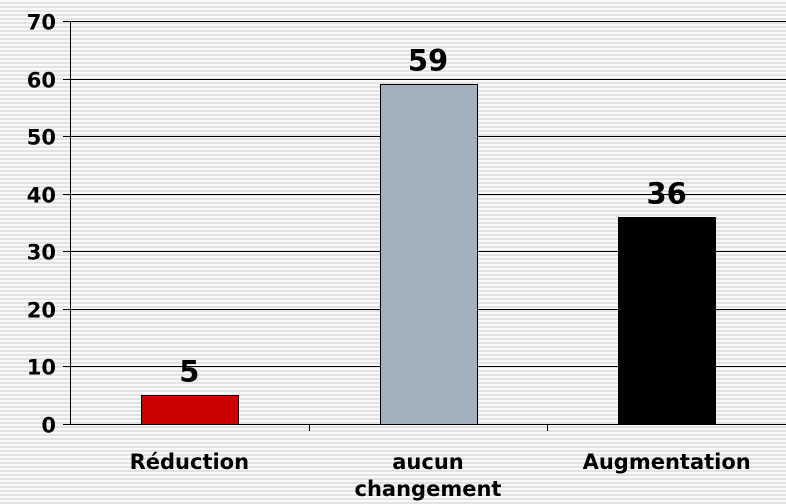  What do you see at coordinates (41, 253) in the screenshot?
I see `y-tick-label-30: 30` at bounding box center [41, 253].